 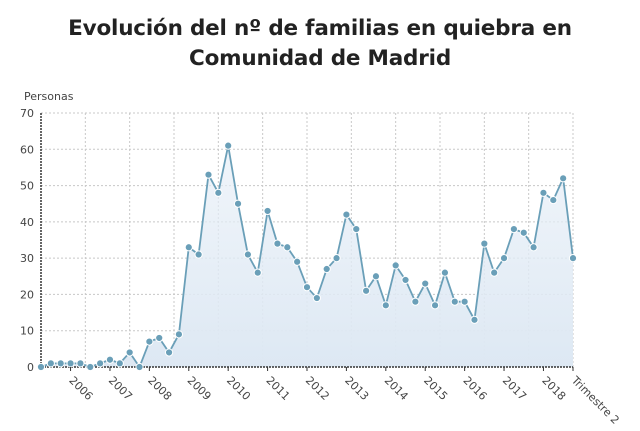 I want to click on x-tick-label: 2006, so click(x=80, y=388).